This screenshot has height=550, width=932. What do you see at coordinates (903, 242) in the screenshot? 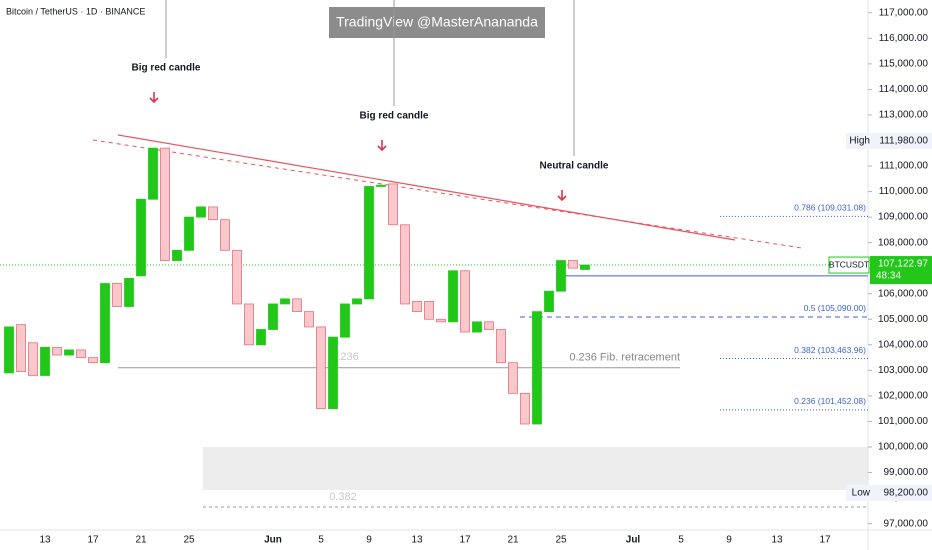
I see `y-tick-label: 108,000.00` at bounding box center [903, 242].